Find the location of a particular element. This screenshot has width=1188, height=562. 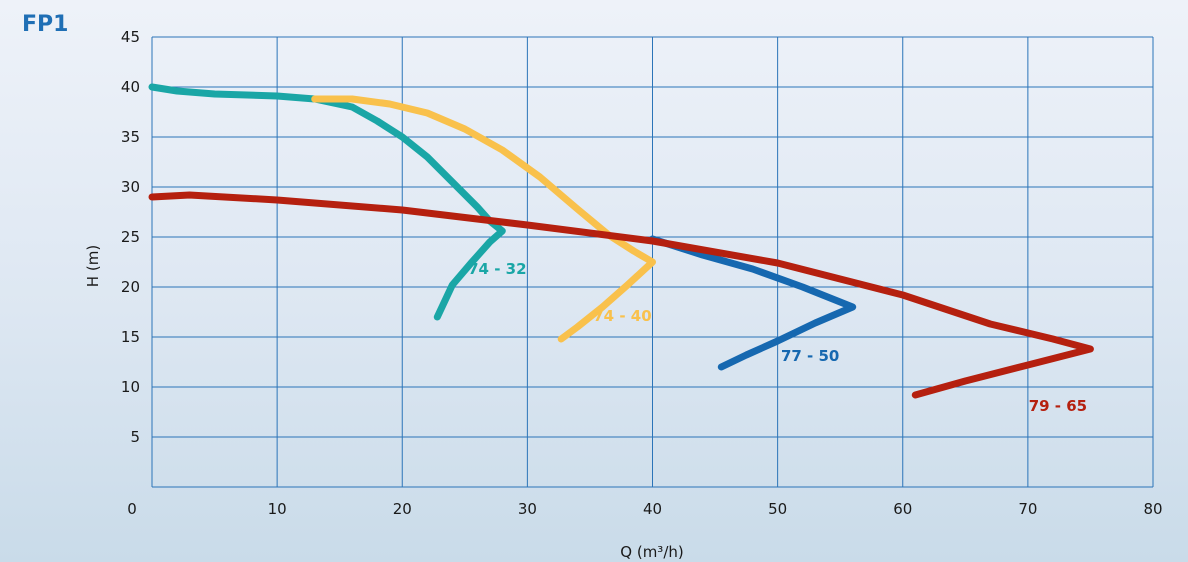

x-tick-label: 80 is located at coordinates (1152, 509).